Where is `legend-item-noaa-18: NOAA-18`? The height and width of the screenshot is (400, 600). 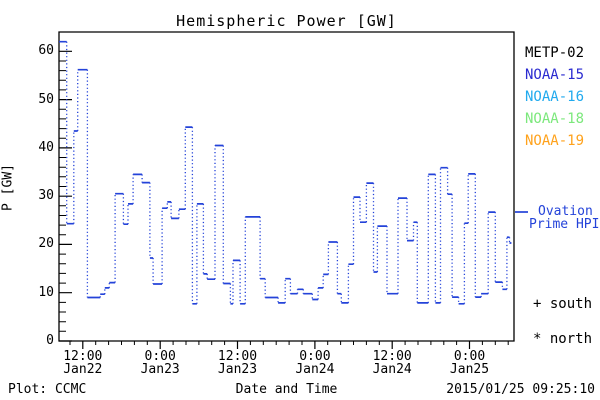
legend-item-noaa-18: NOAA-18 is located at coordinates (555, 119).